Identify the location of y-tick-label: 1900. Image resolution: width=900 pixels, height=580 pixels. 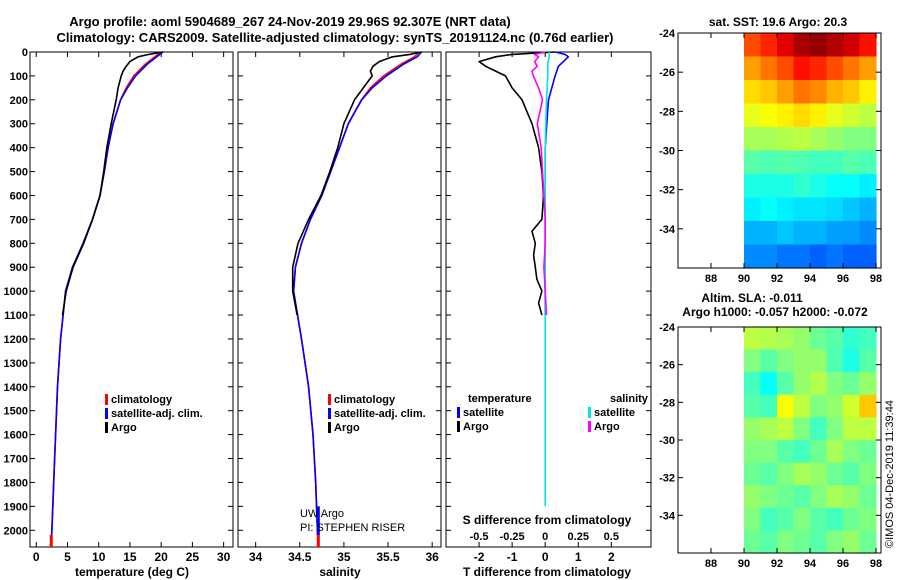
(16, 507).